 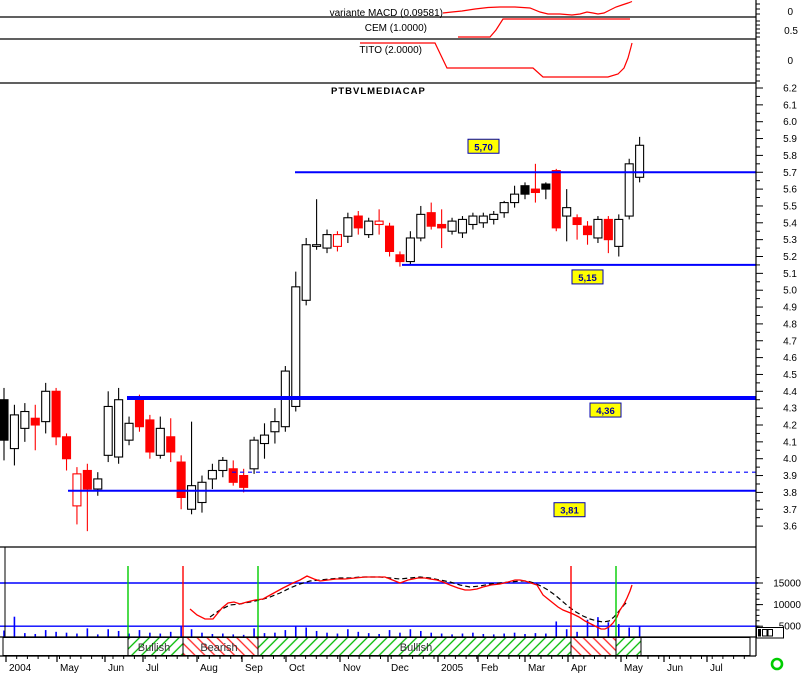 I want to click on month-label: May, so click(x=633, y=668).